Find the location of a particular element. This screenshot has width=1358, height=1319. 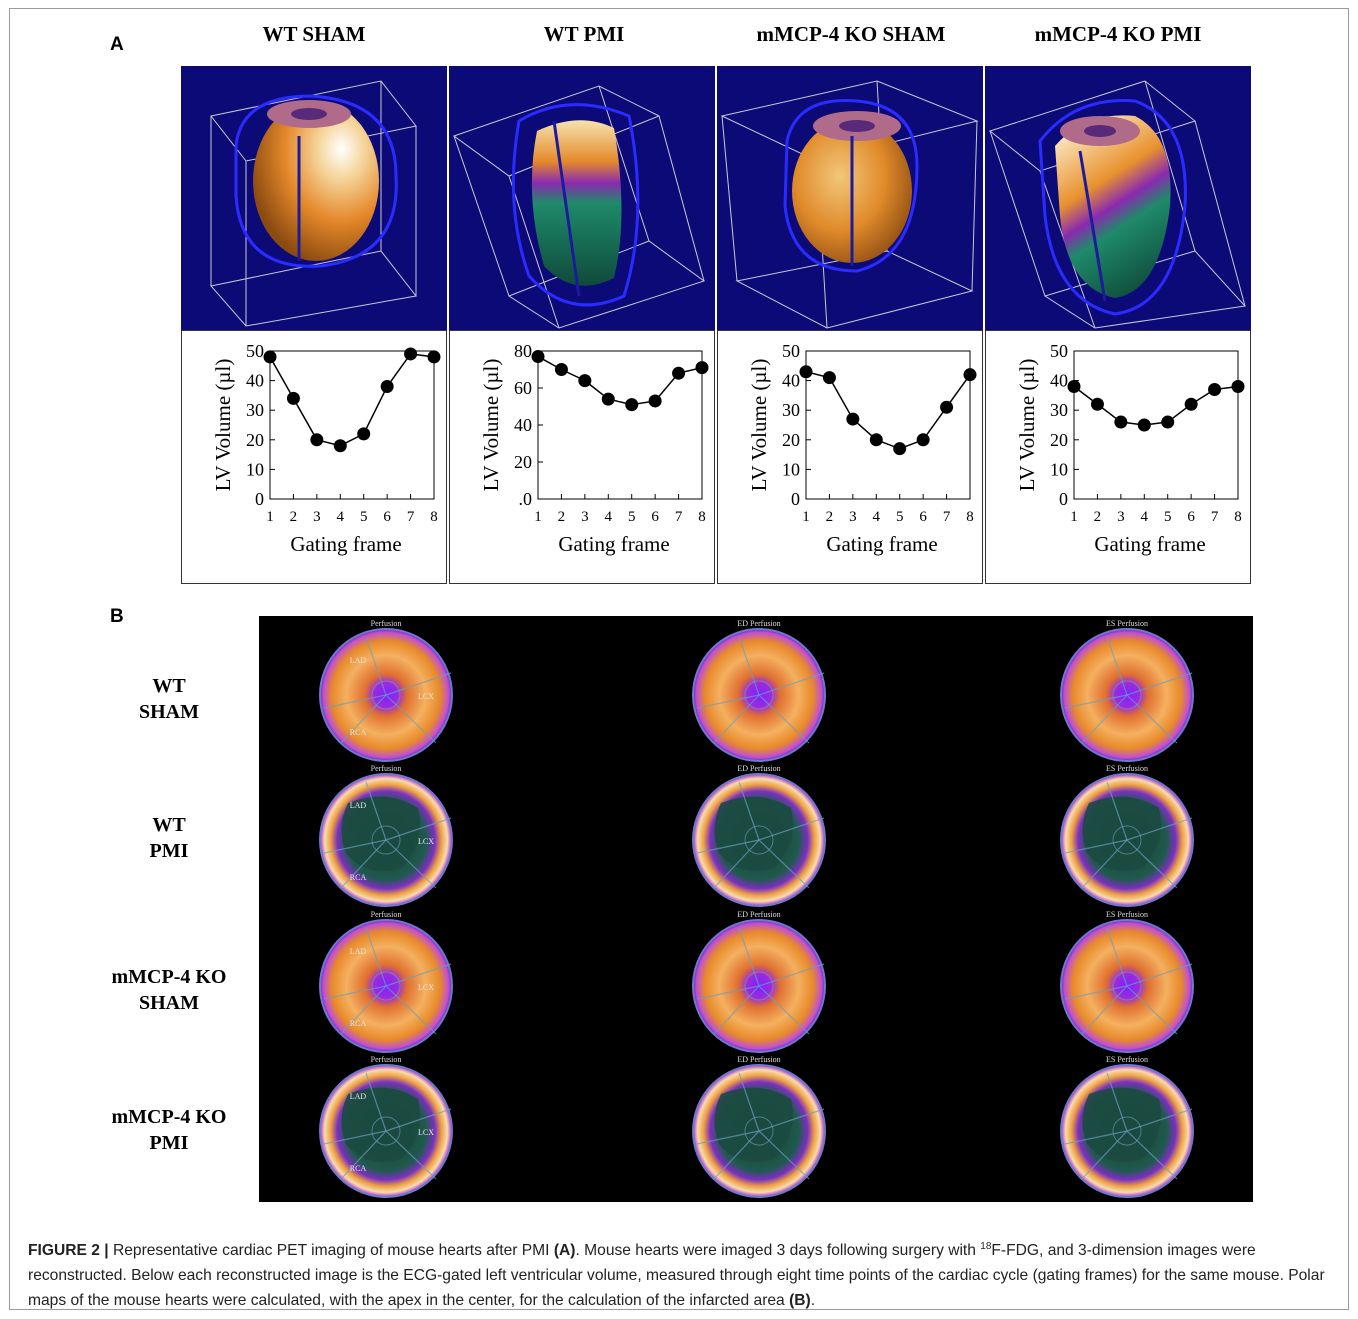

row-label-ko-pmi: mMCP-4 KO PMI is located at coordinates (169, 1130).